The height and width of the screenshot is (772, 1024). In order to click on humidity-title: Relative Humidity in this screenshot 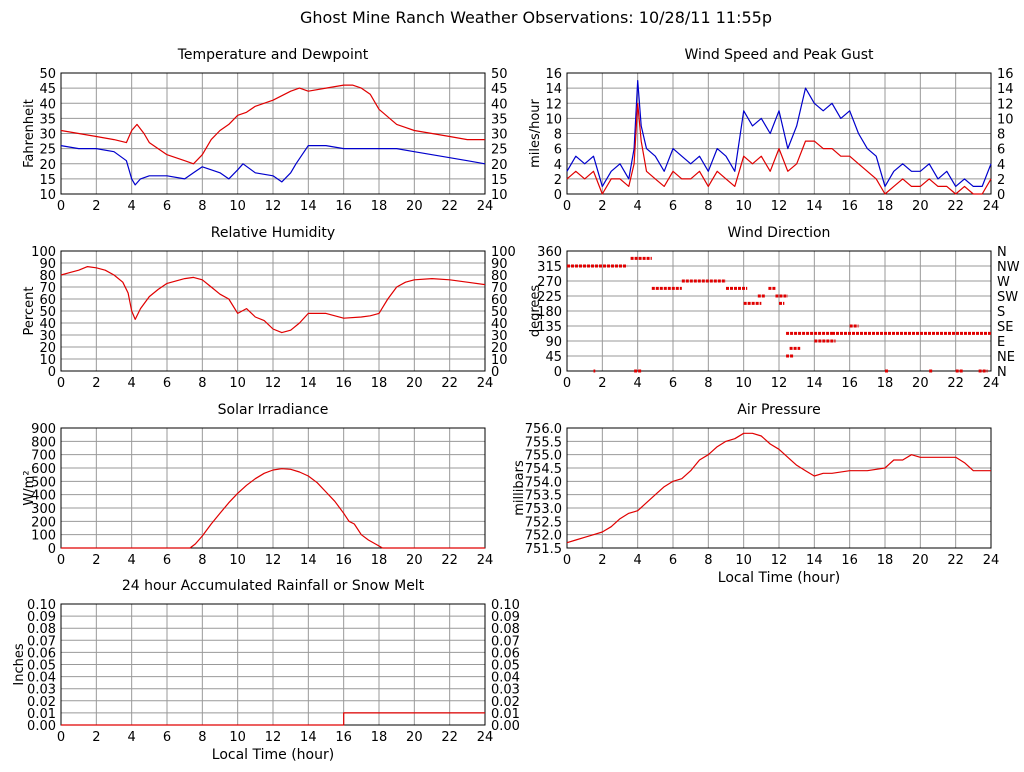, I will do `click(273, 233)`.